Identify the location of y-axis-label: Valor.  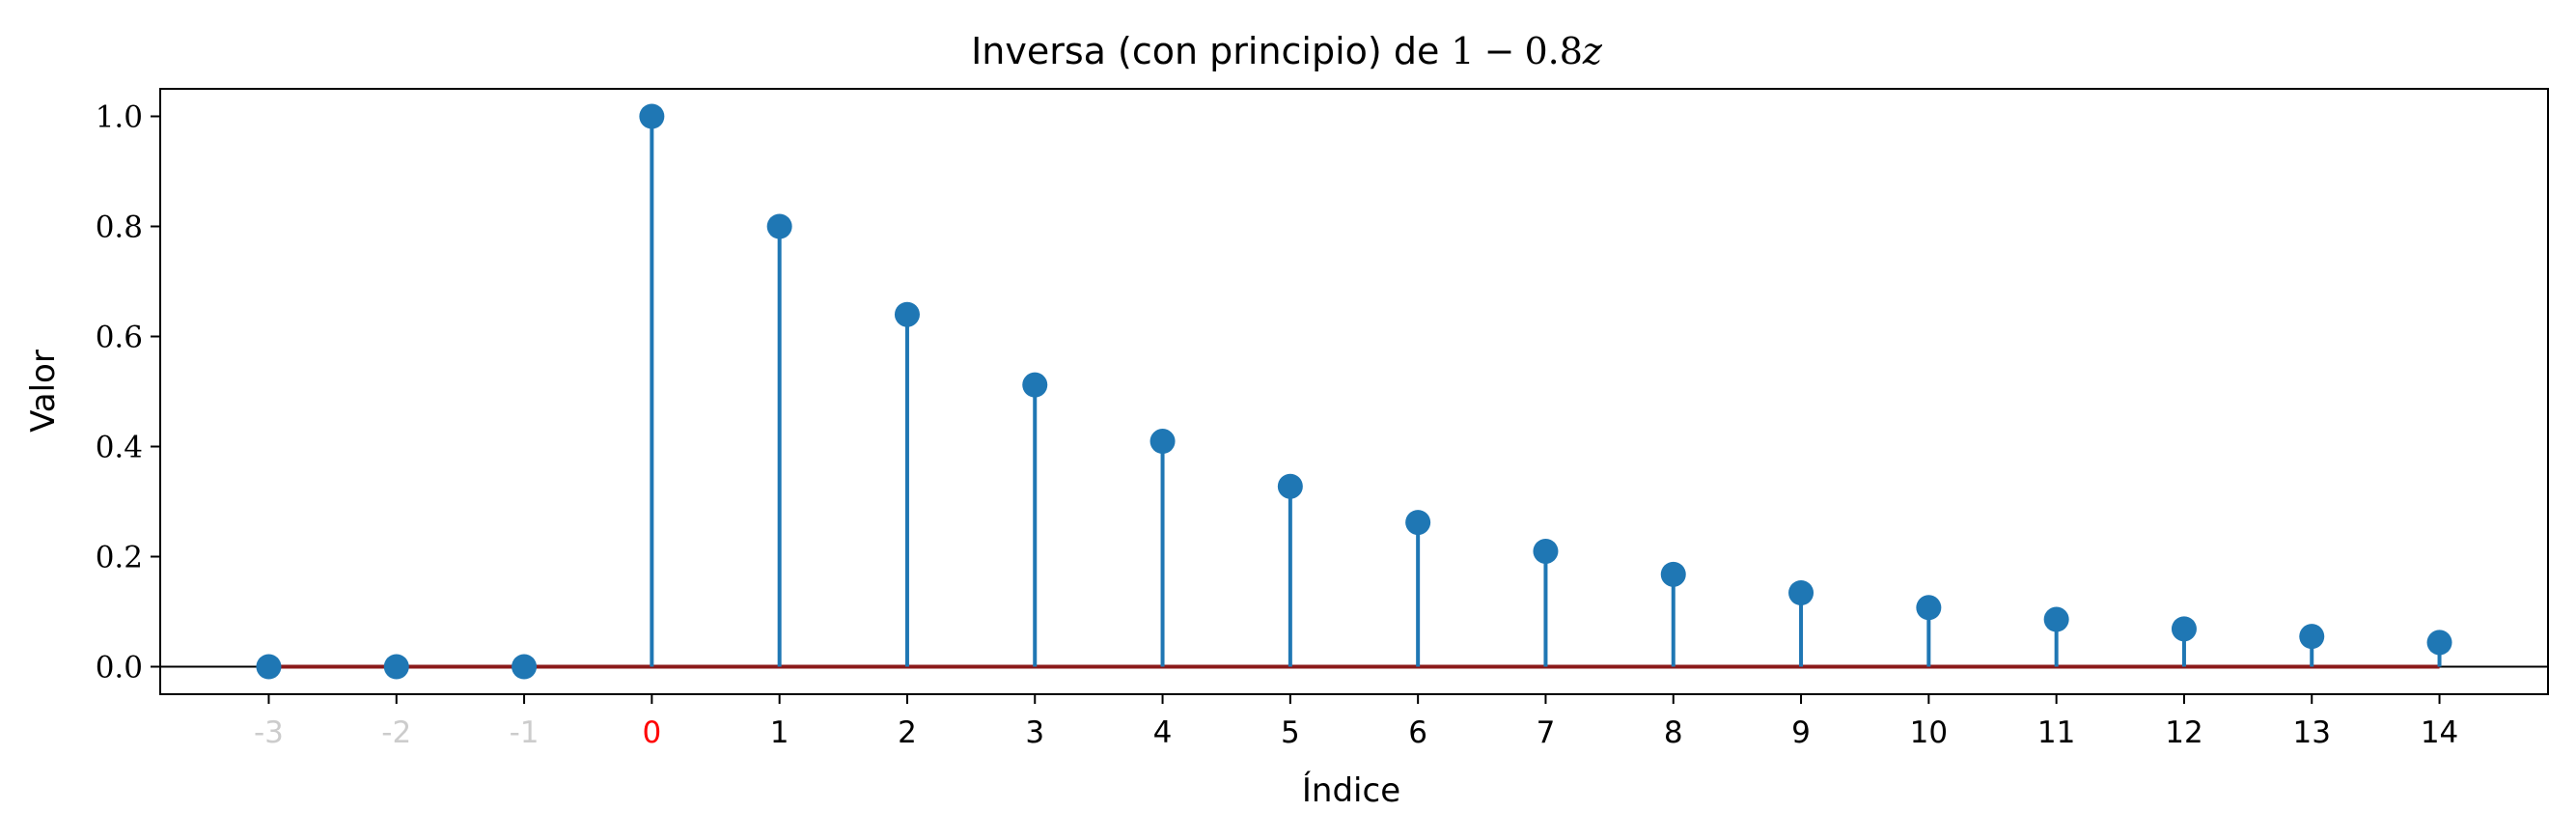
(43, 392).